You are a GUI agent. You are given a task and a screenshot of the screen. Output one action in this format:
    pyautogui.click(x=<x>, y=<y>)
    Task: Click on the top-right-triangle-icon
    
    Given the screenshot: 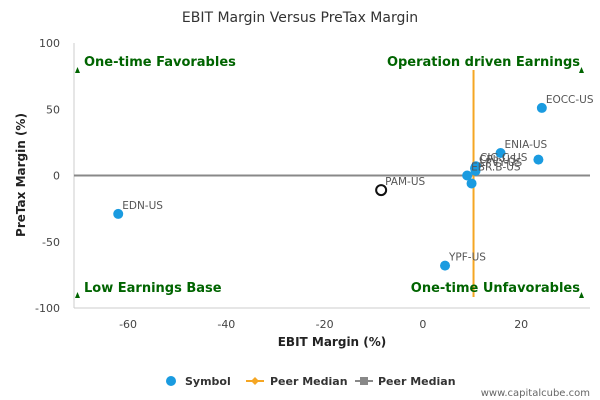 What is the action you would take?
    pyautogui.click(x=581, y=70)
    